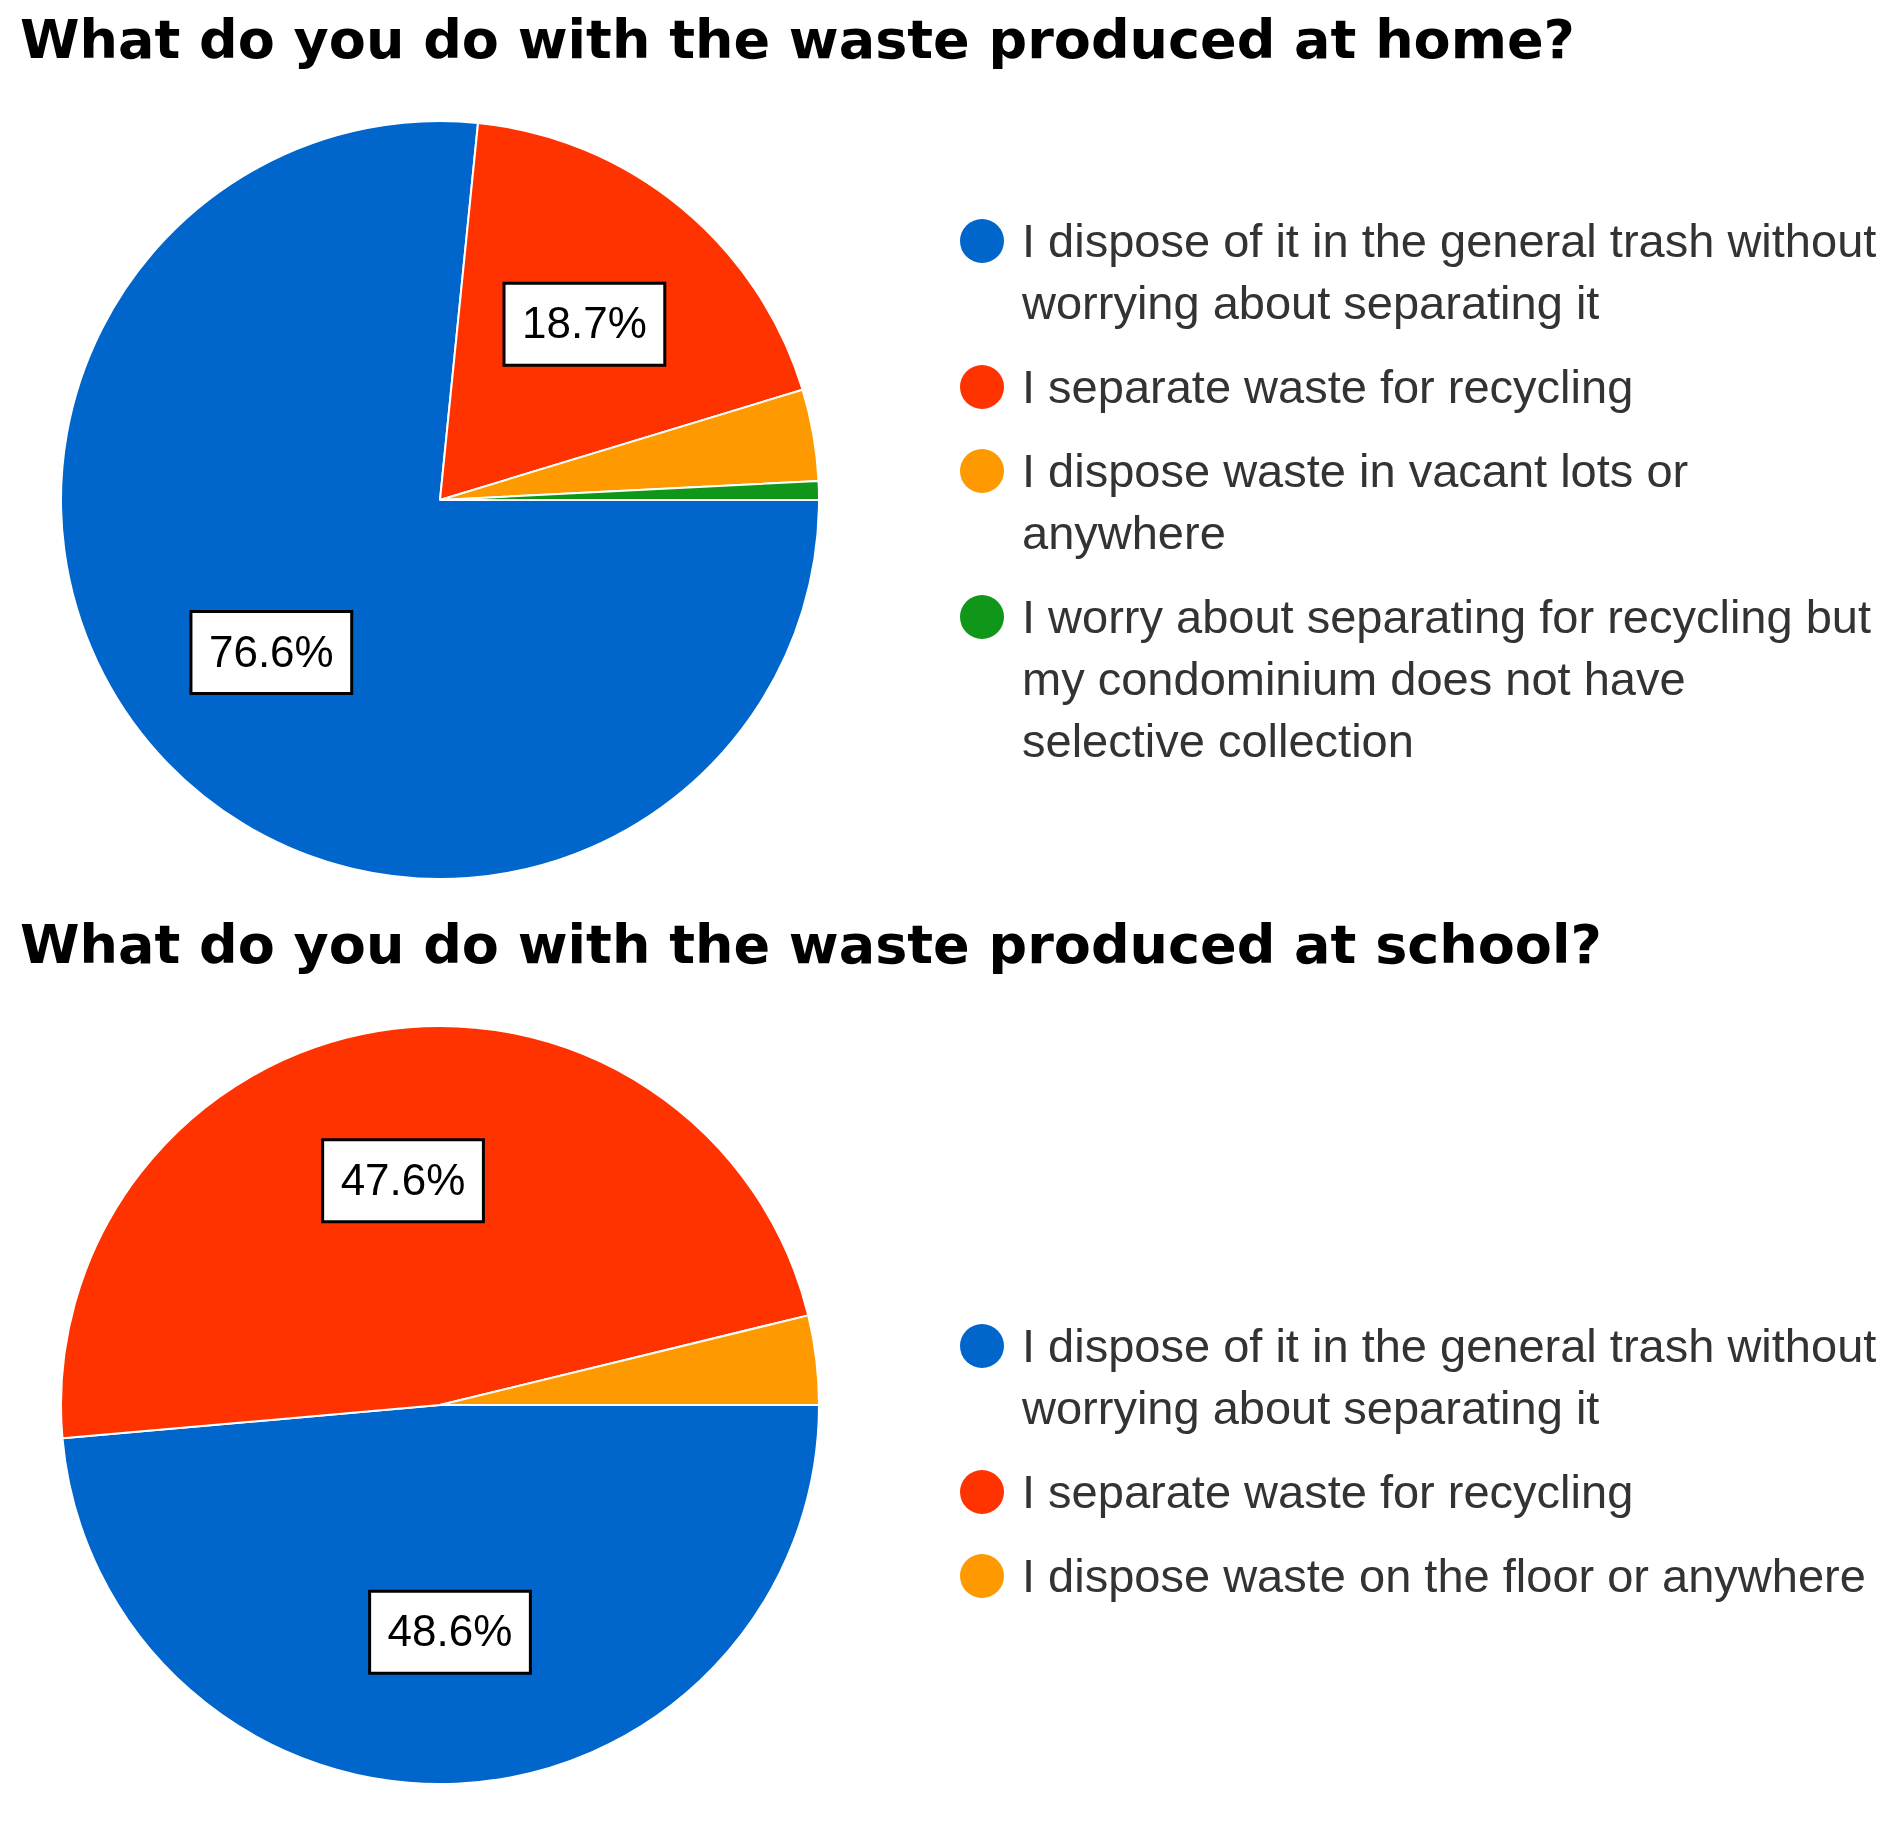 The height and width of the screenshot is (1827, 1895). Describe the element at coordinates (1356, 502) in the screenshot. I see `legend-label: I dispose waste in vacant lots or anywhere` at that location.